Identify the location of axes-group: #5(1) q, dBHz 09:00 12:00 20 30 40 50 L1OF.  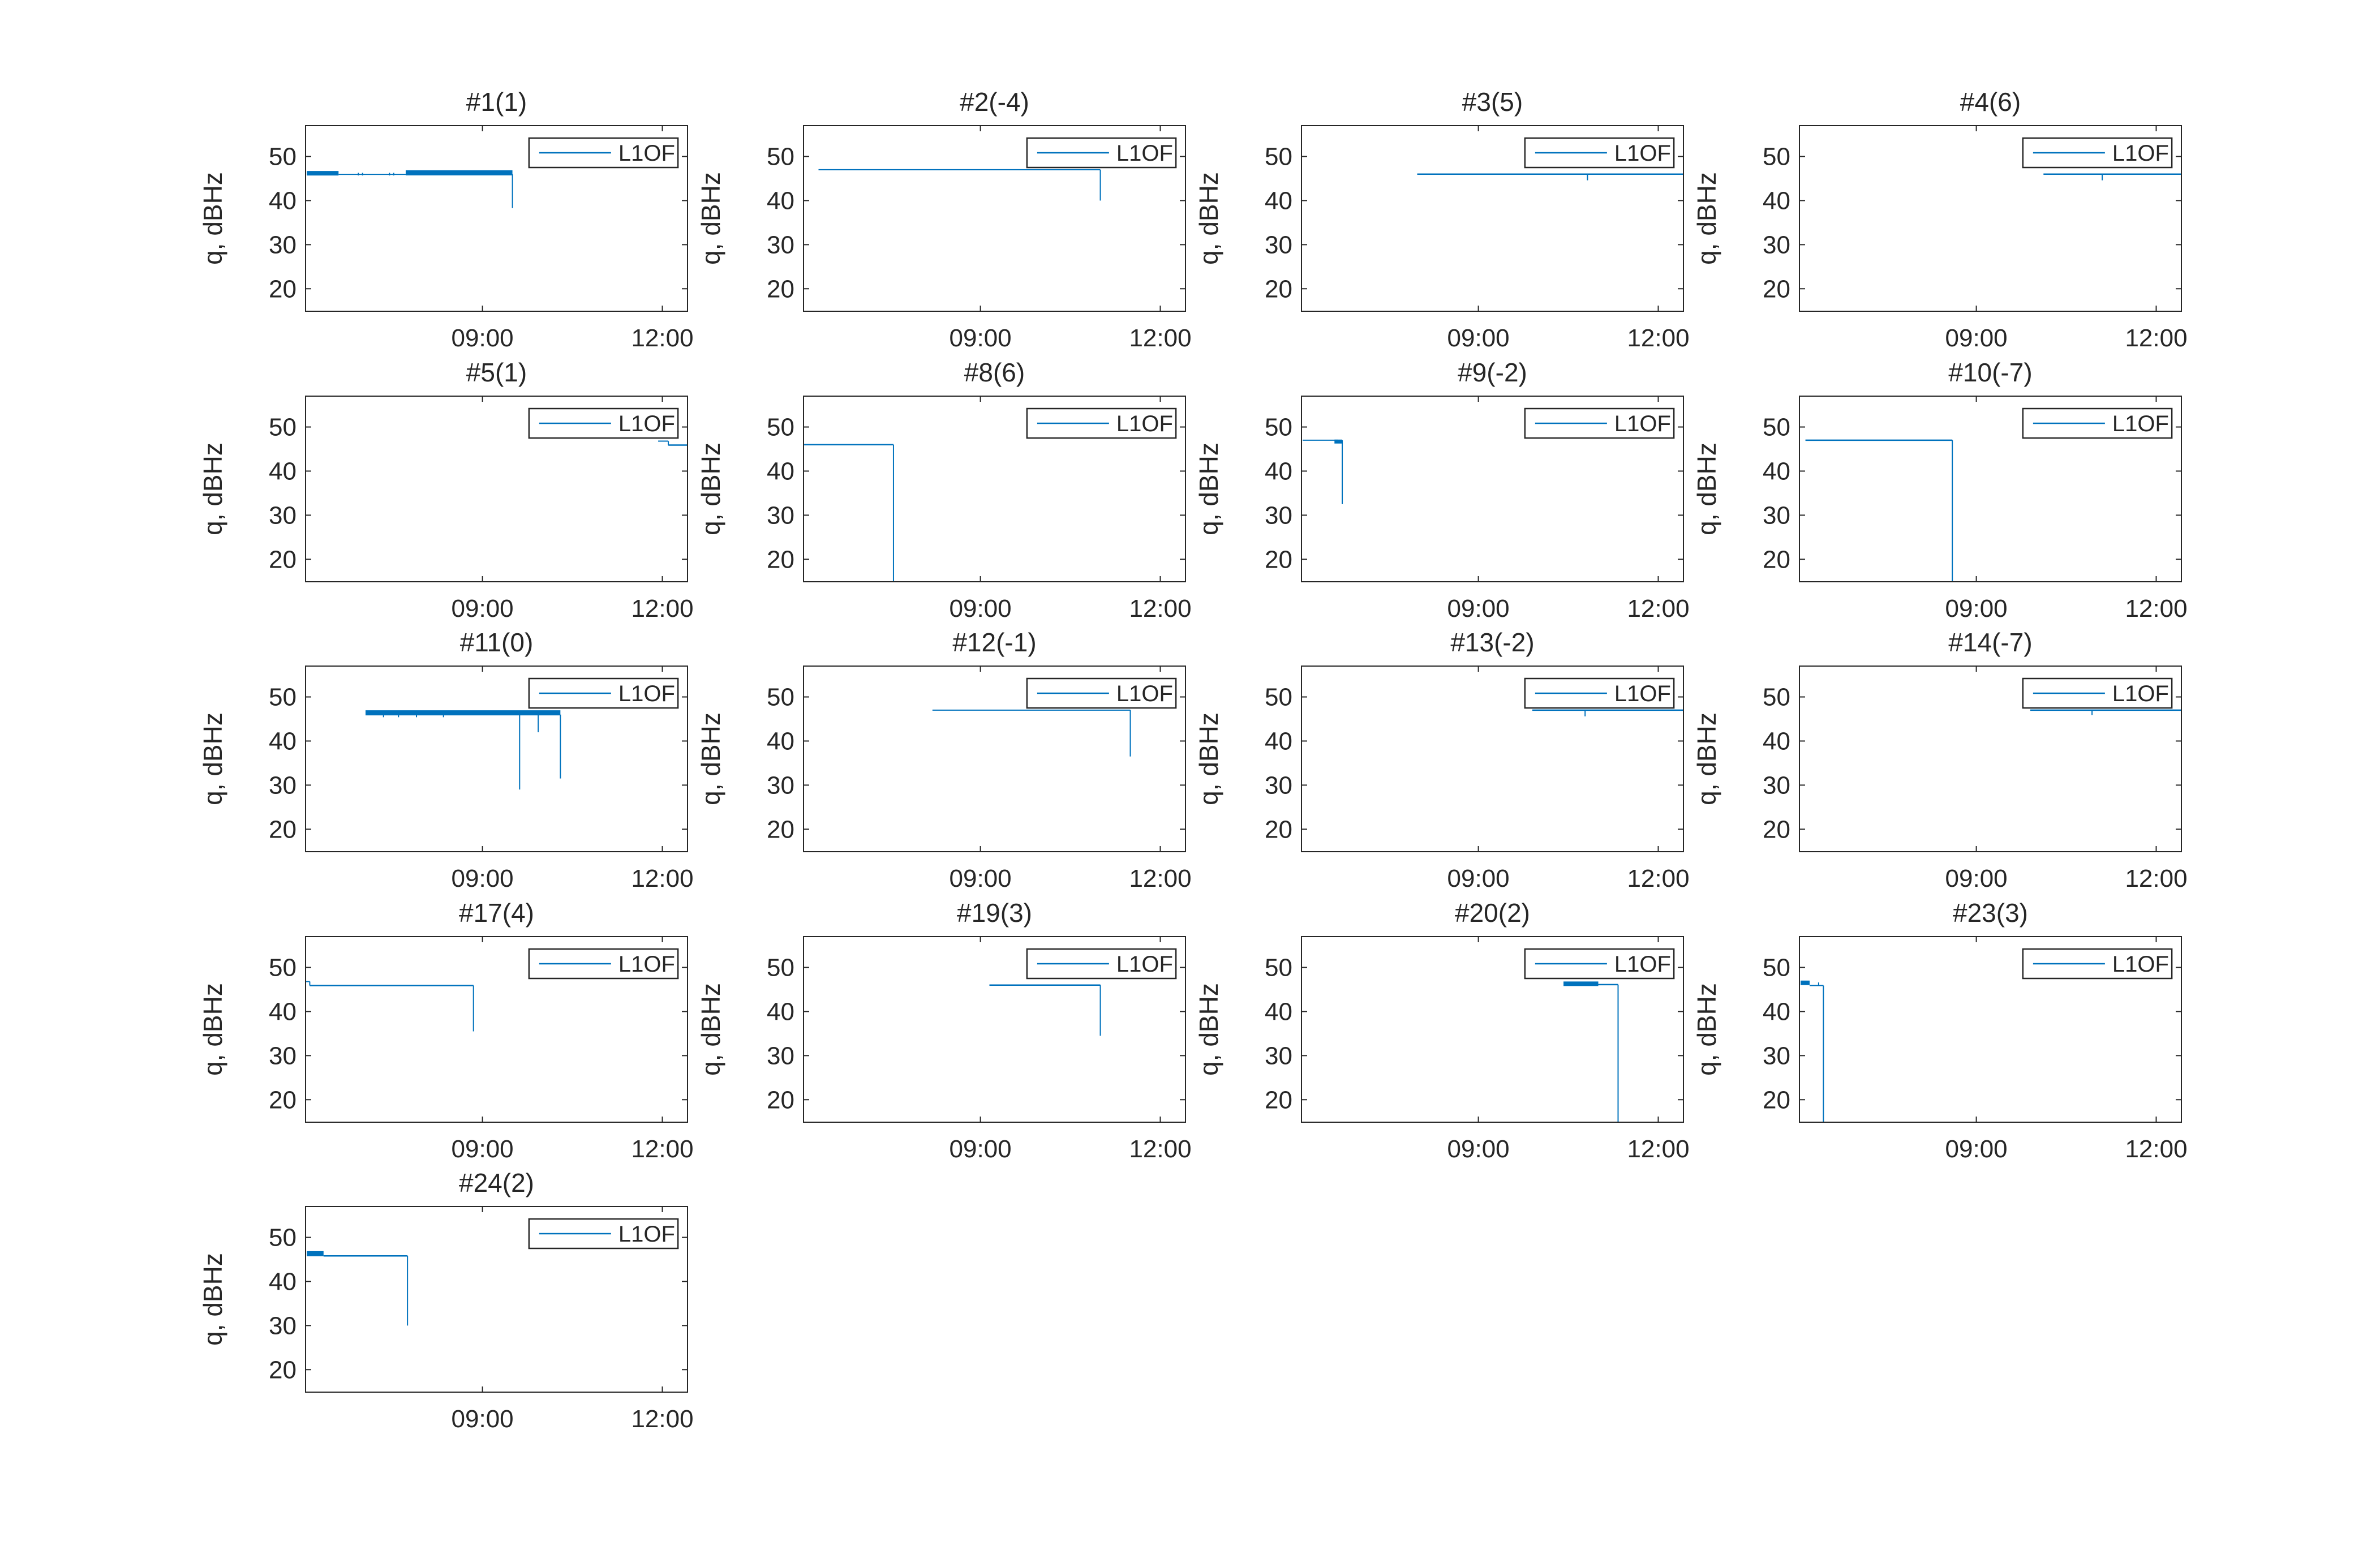
(446, 490).